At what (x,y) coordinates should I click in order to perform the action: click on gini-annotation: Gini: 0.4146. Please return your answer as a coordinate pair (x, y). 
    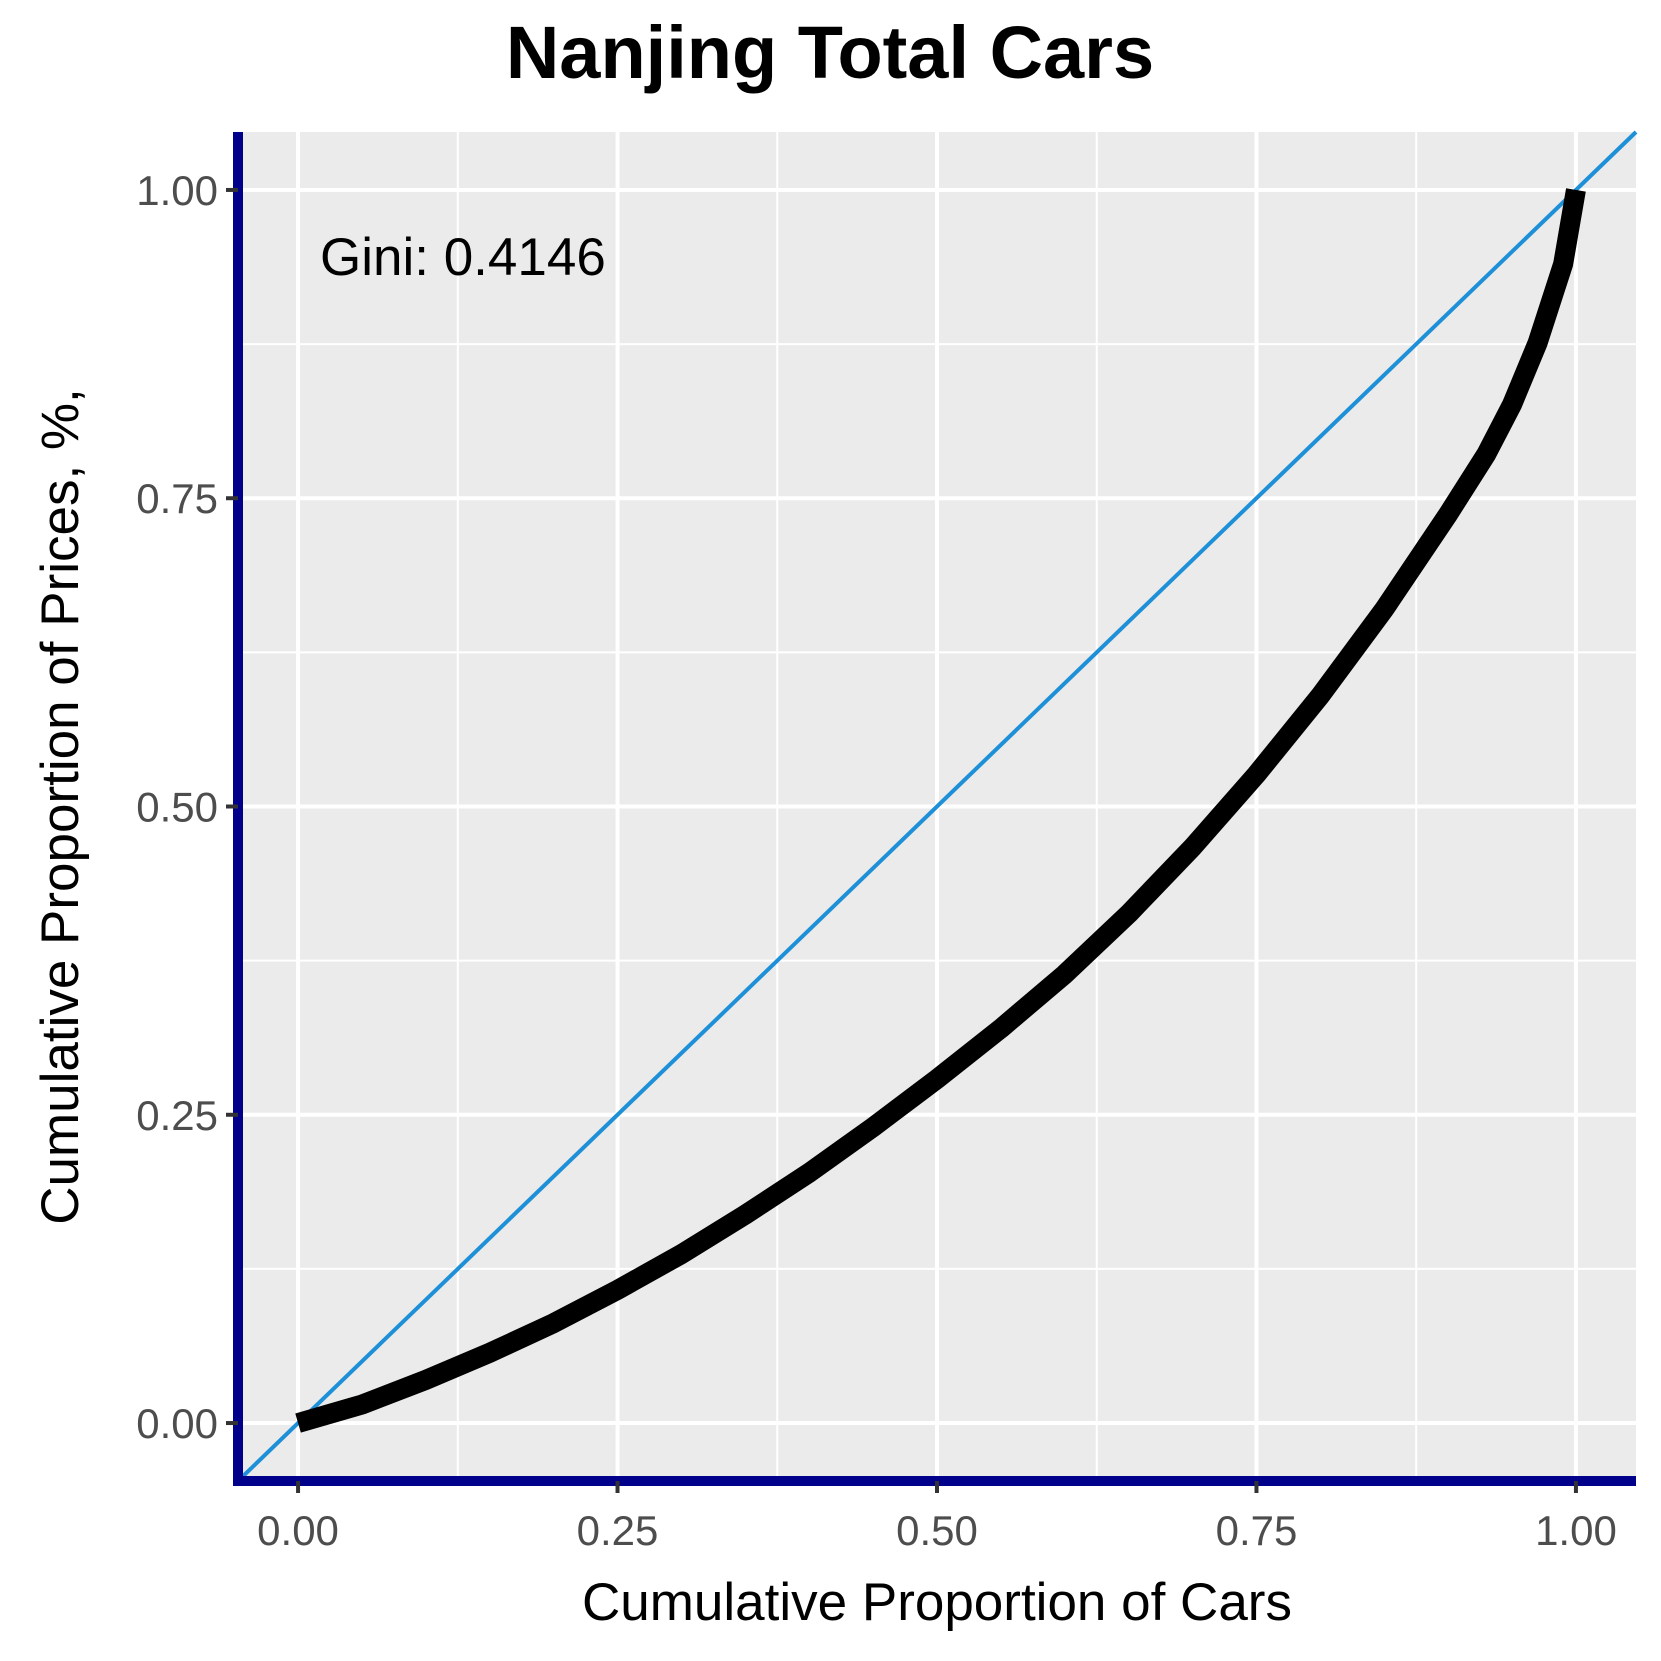
    Looking at the image, I should click on (463, 257).